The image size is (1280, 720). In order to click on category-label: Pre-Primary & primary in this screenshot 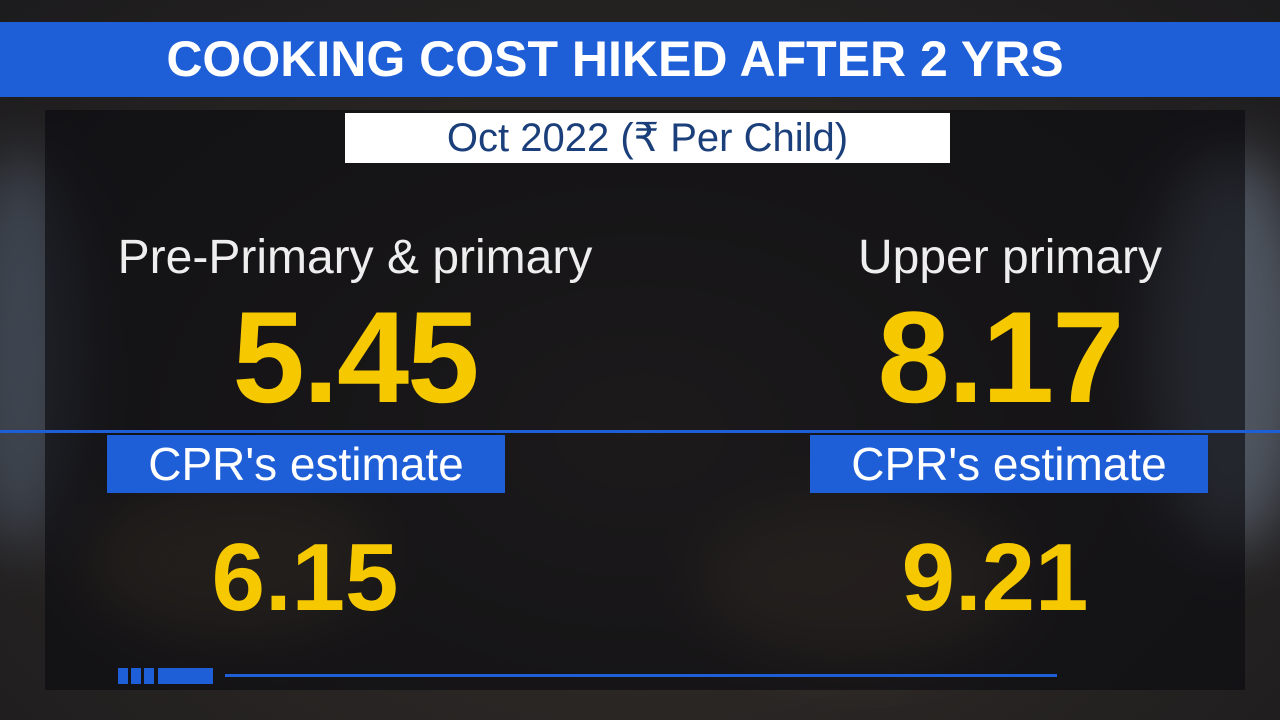, I will do `click(355, 257)`.